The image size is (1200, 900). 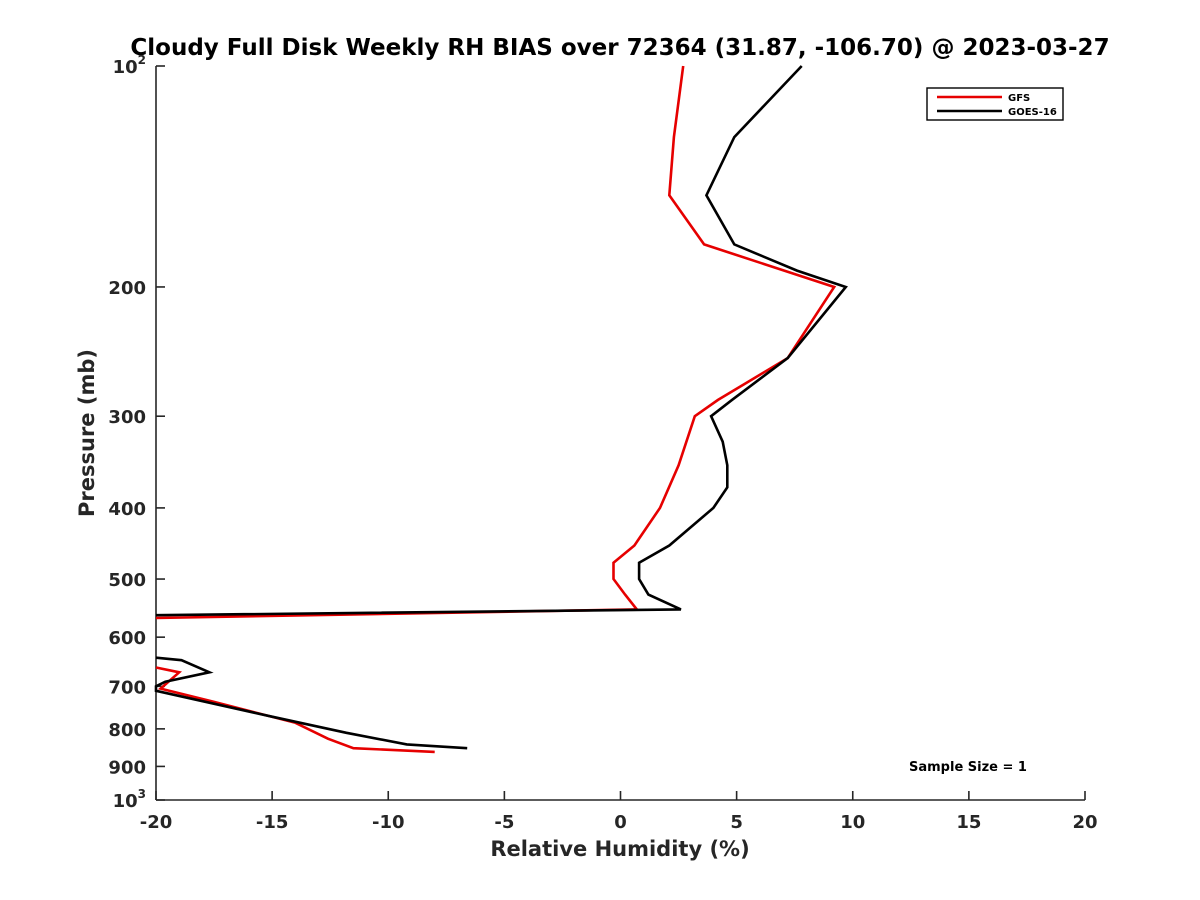 What do you see at coordinates (620, 822) in the screenshot?
I see `x-tick-label: 0` at bounding box center [620, 822].